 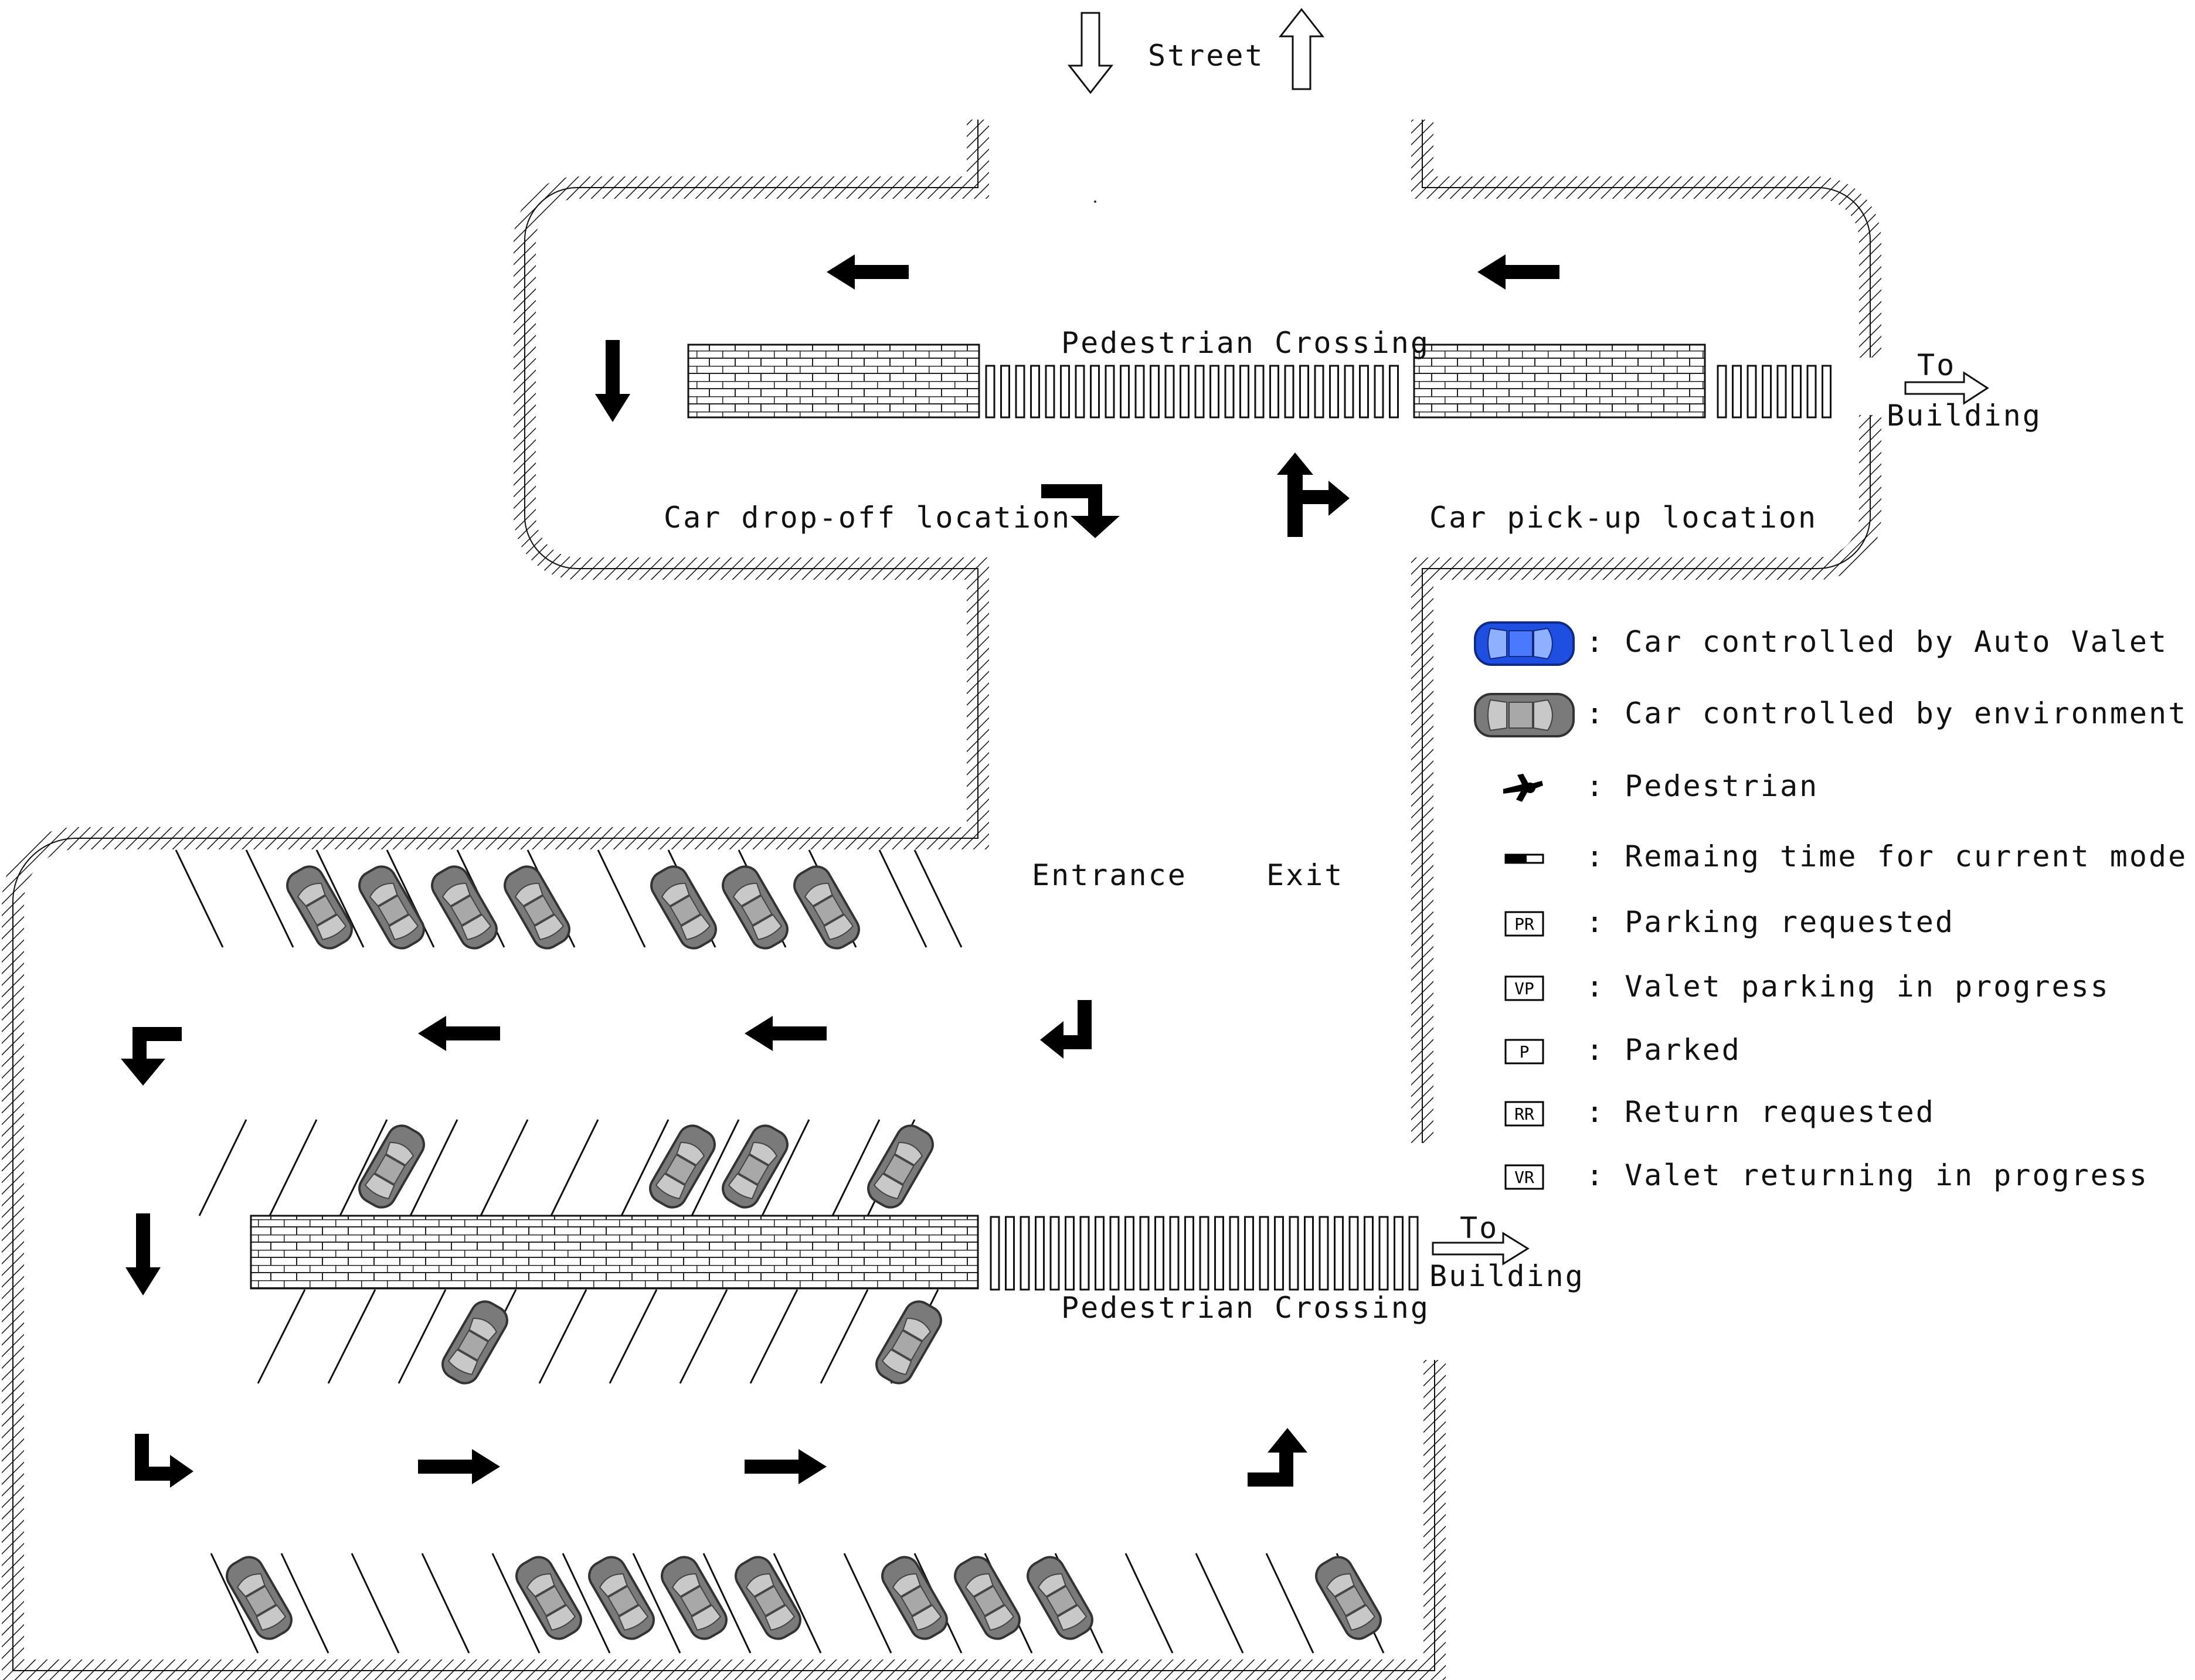 I want to click on legend-text: : Parked, so click(x=1663, y=1050).